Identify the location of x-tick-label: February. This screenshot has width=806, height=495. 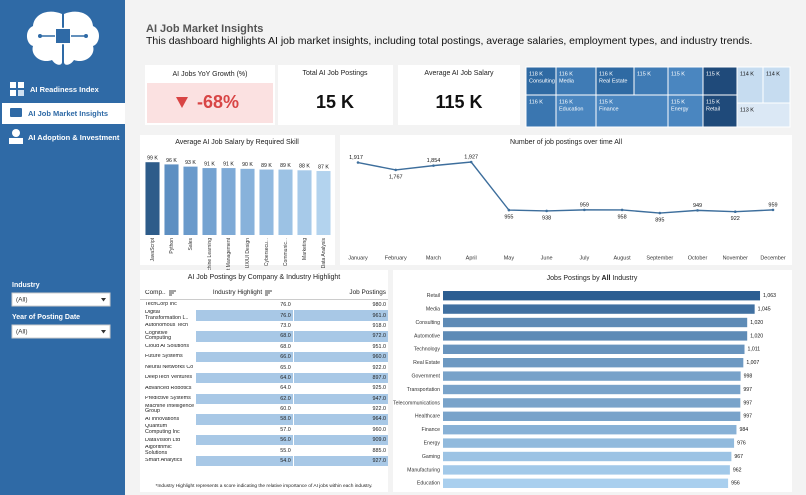
(396, 258).